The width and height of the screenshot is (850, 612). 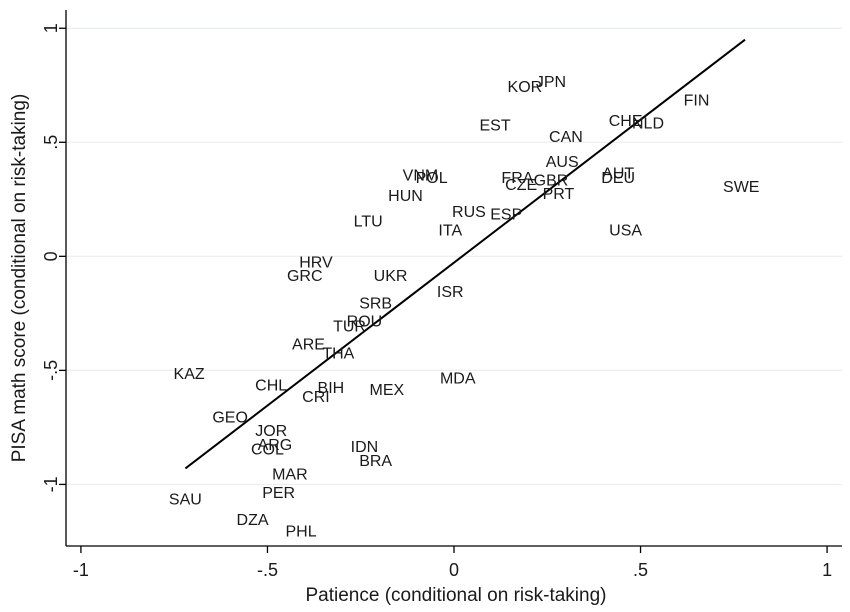 What do you see at coordinates (271, 431) in the screenshot?
I see `data-point-label-jor: JOR` at bounding box center [271, 431].